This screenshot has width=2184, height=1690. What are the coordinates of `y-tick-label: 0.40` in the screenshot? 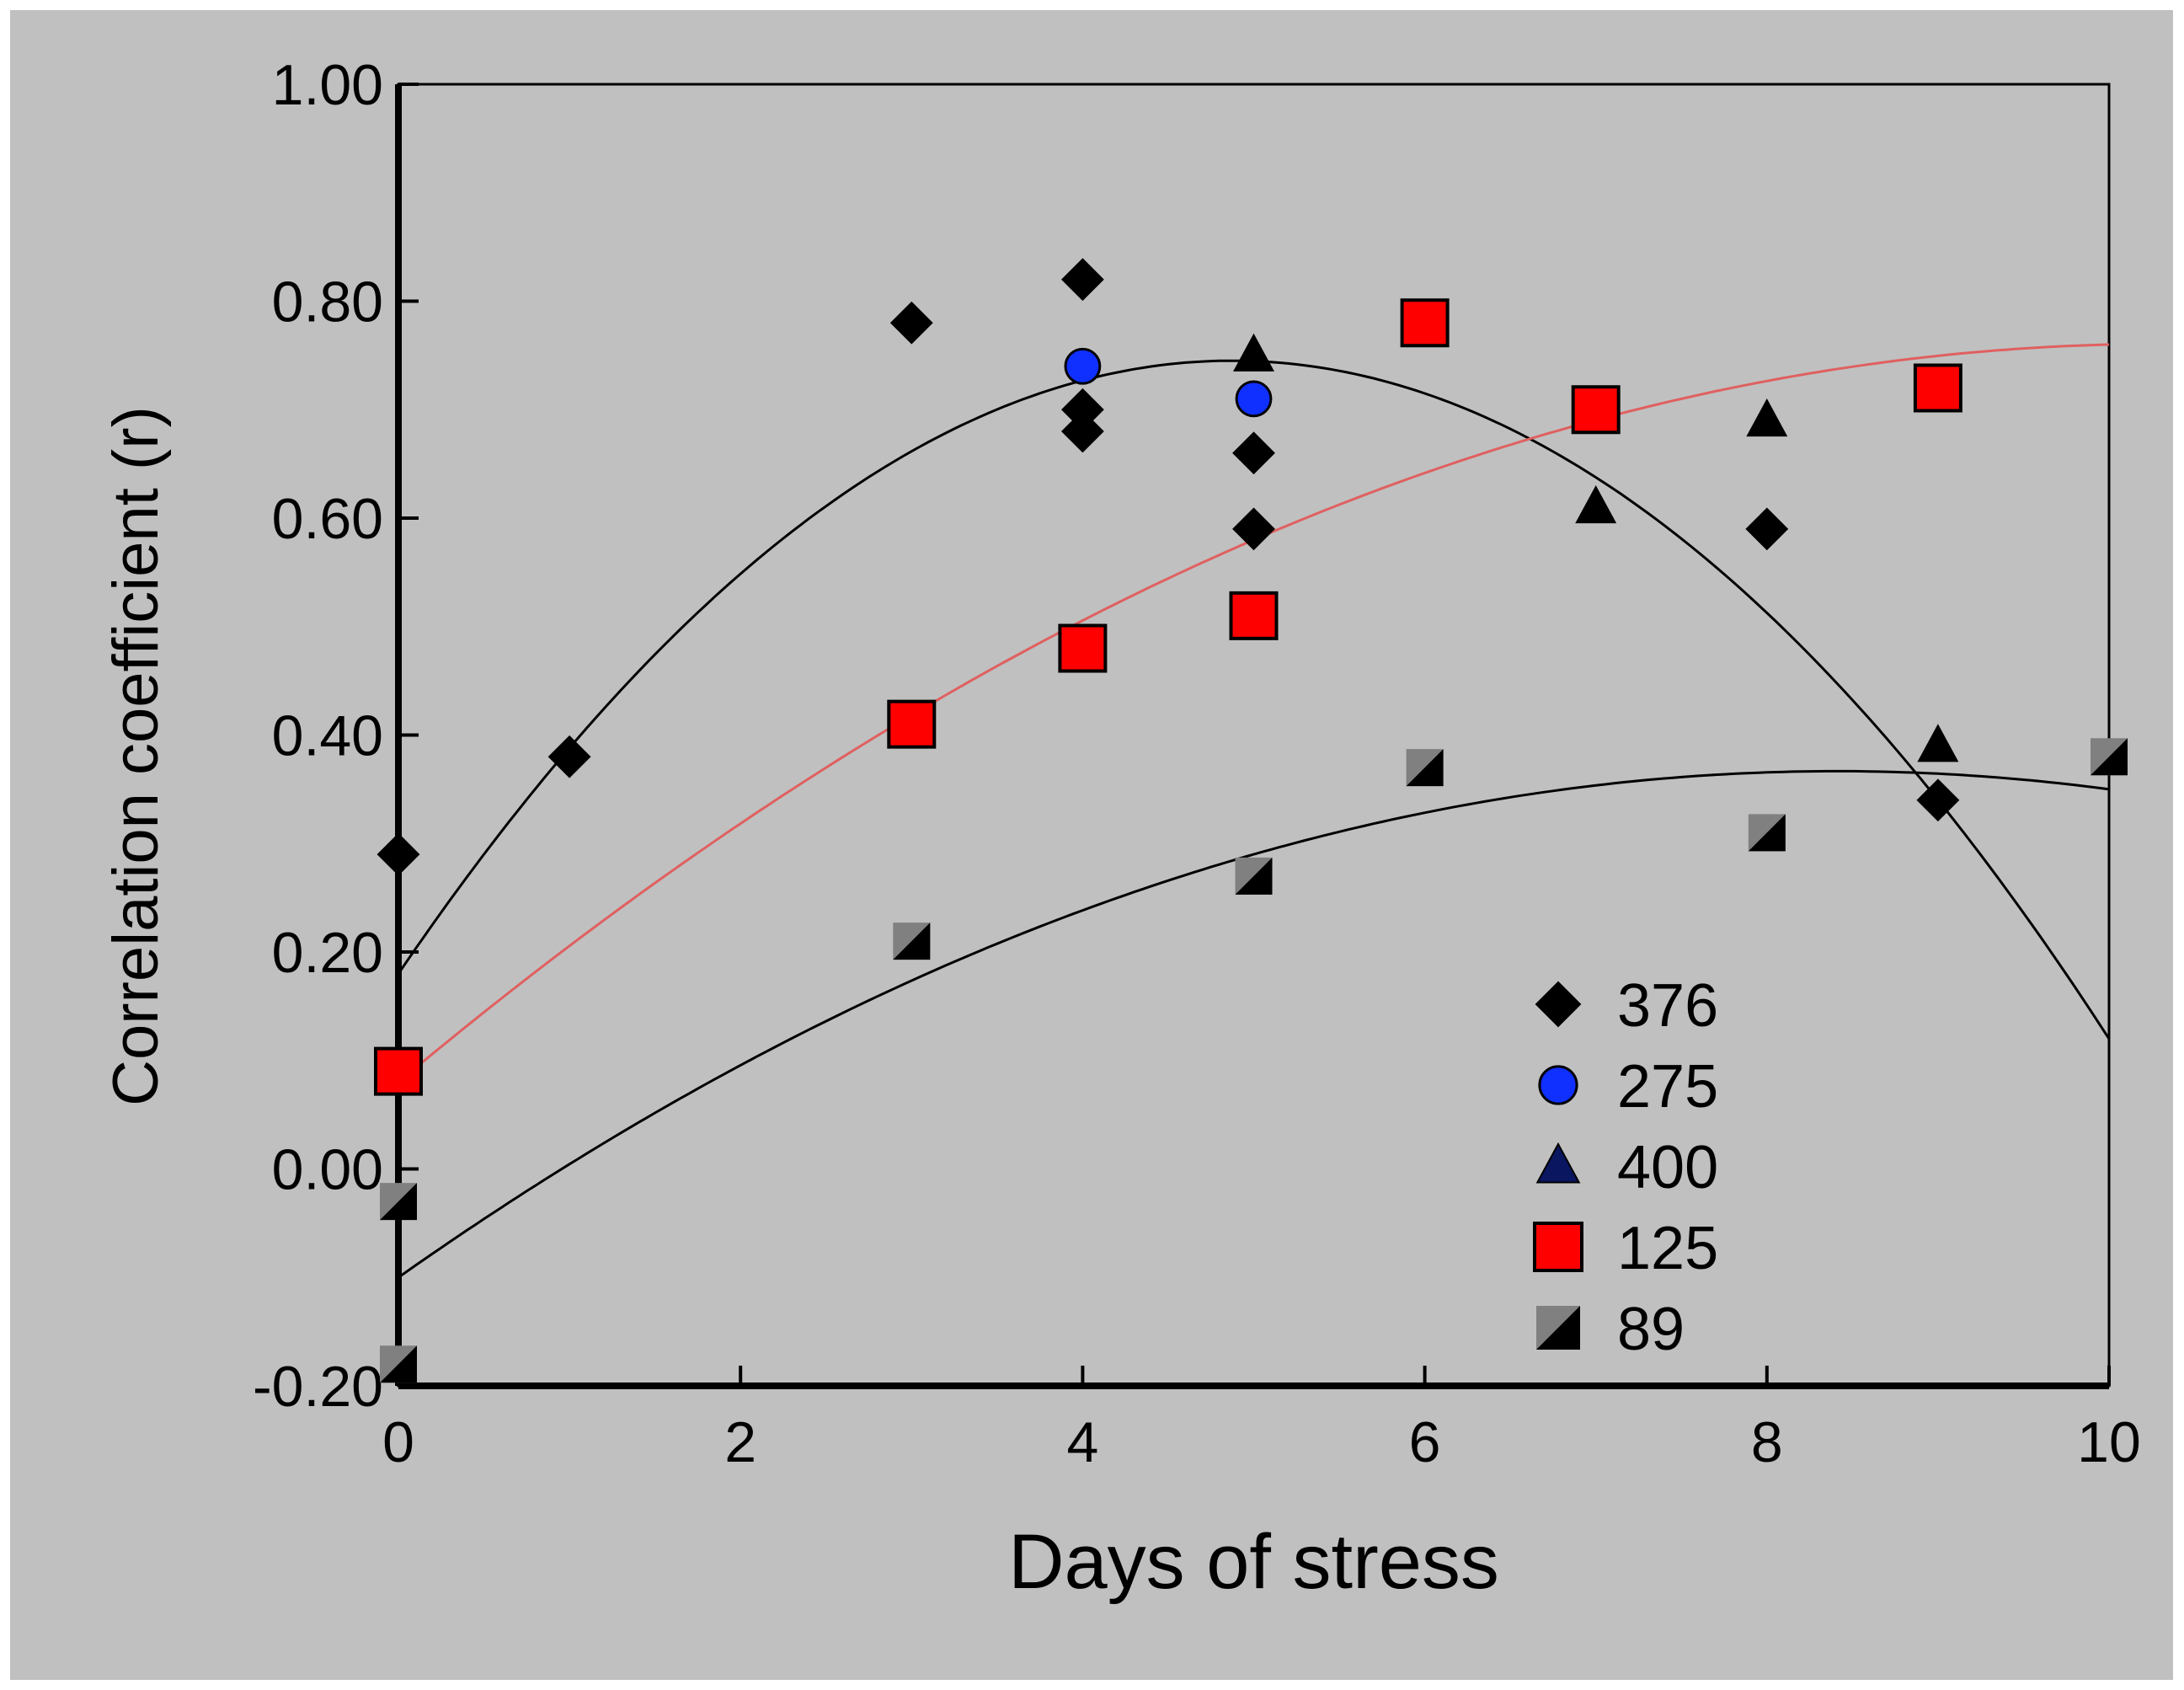 It's located at (327, 736).